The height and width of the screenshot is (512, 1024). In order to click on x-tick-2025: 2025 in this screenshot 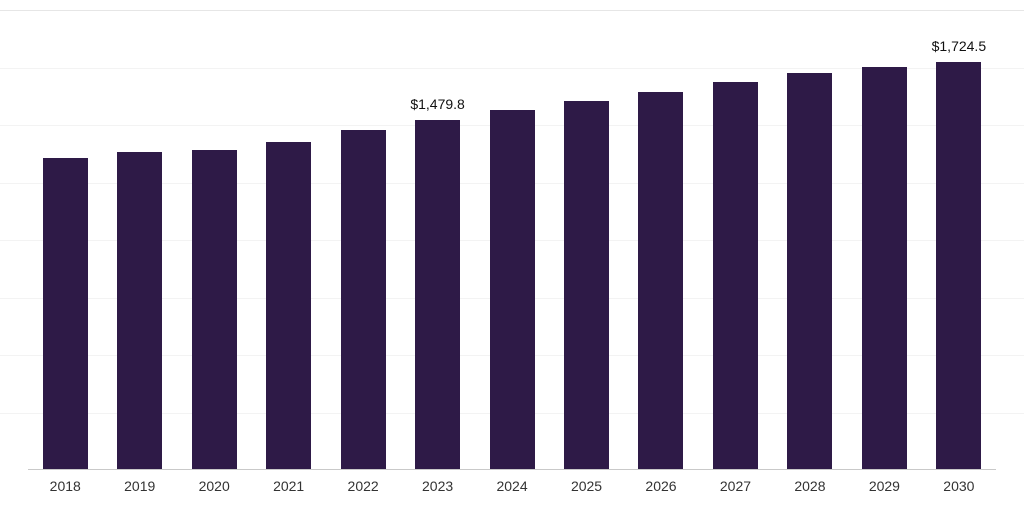, I will do `click(586, 486)`.